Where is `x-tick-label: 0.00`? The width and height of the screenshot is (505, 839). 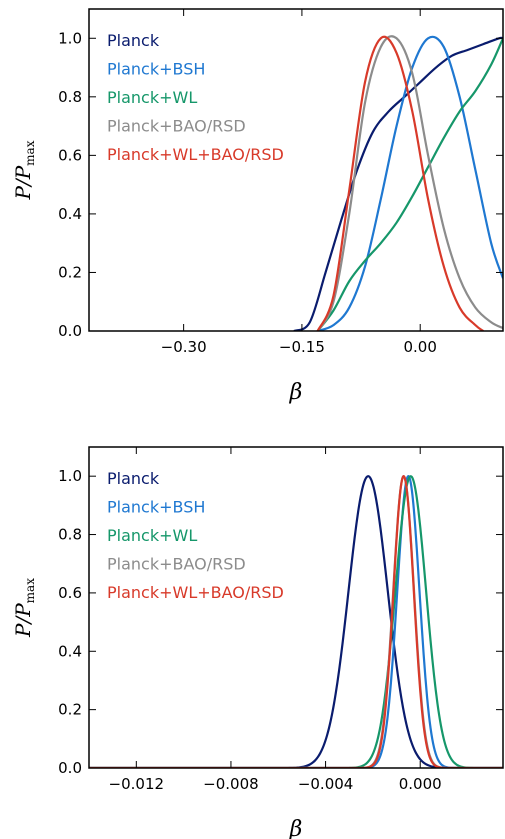
x-tick-label: 0.00 is located at coordinates (419, 347).